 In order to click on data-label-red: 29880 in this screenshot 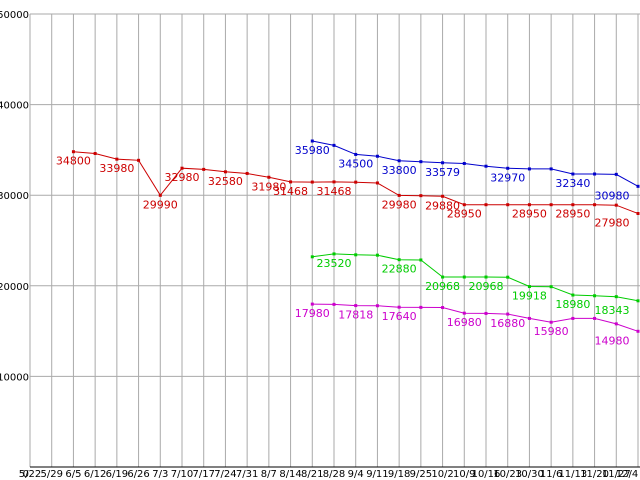, I will do `click(442, 205)`.